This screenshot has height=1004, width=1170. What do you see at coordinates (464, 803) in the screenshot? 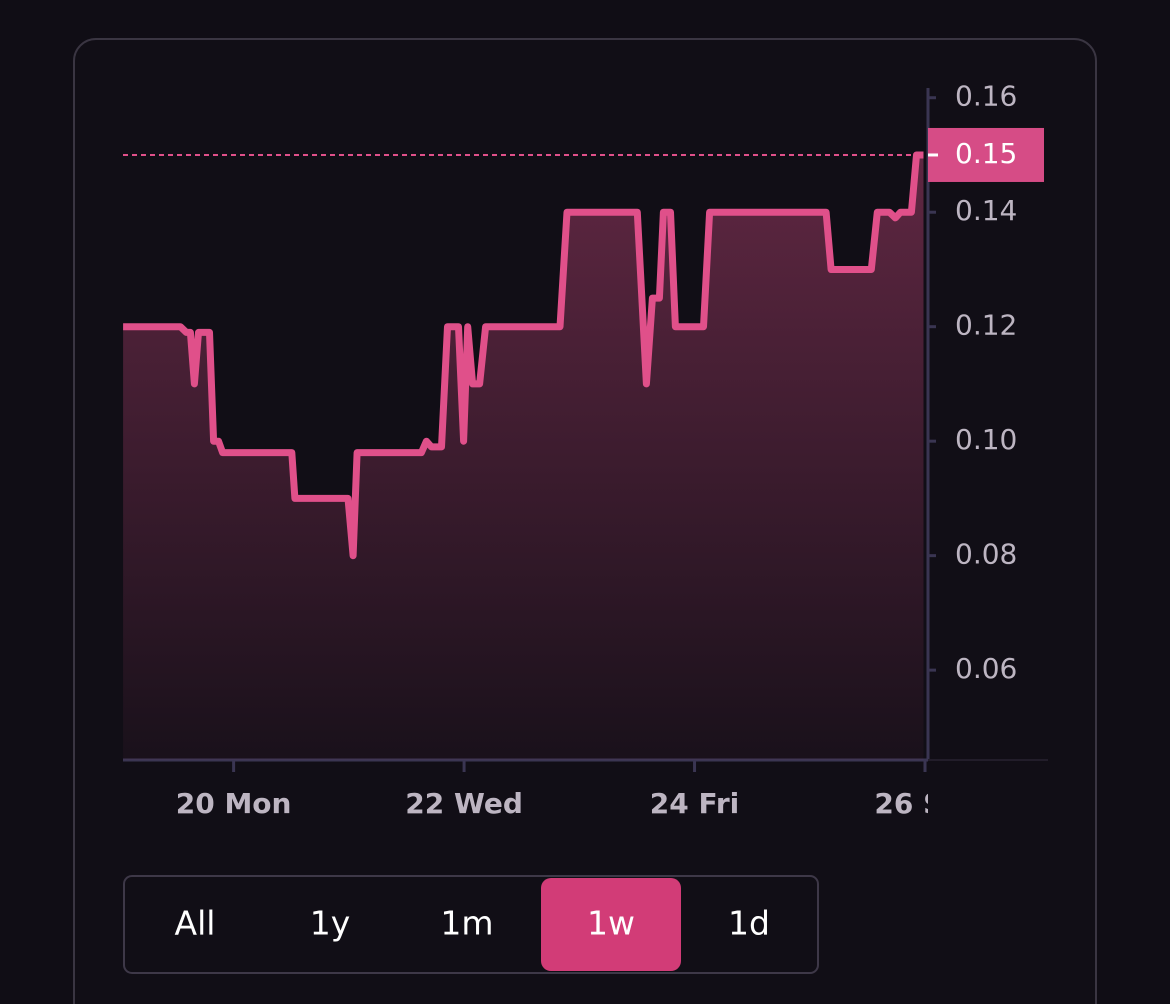
I see `x-tick-label: 22 Wed` at bounding box center [464, 803].